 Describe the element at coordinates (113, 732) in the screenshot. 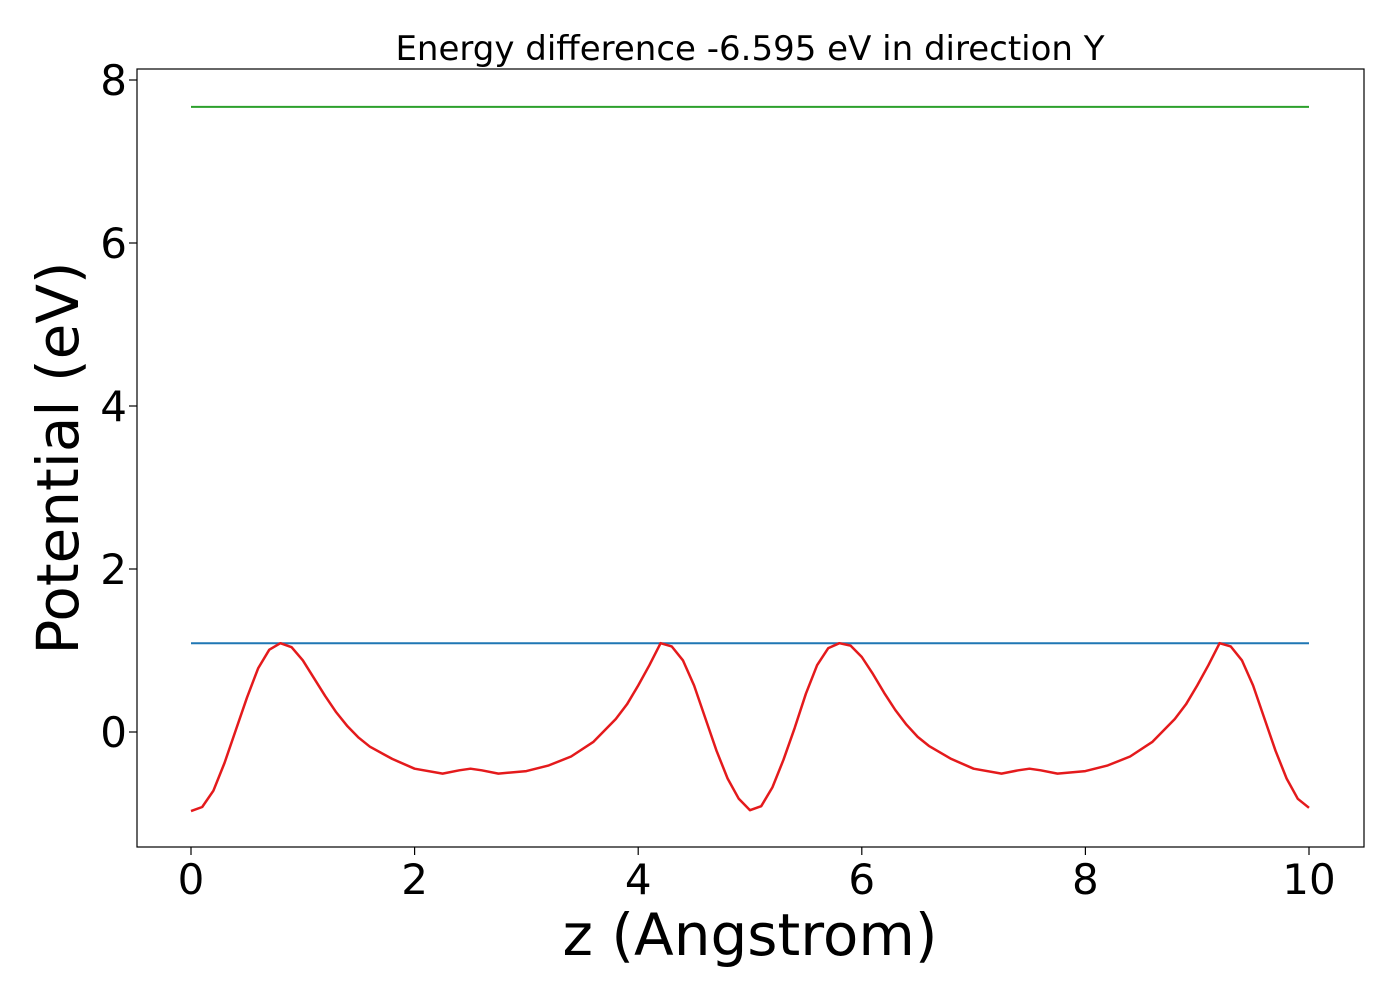

I see `y-tick-label: 0` at that location.